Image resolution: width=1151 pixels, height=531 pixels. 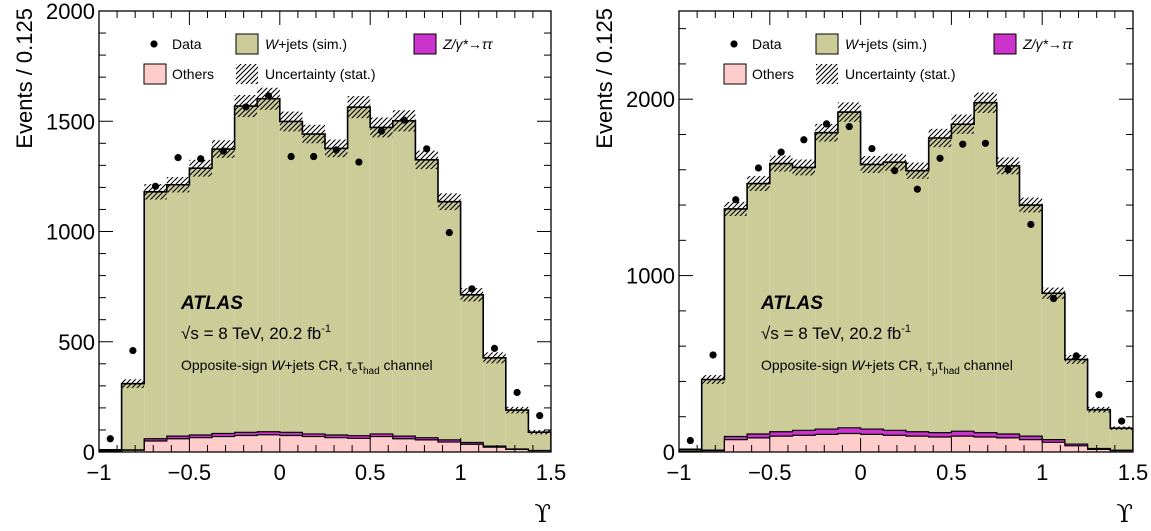 I want to click on x-axis-title: ϒ, so click(x=1125, y=513).